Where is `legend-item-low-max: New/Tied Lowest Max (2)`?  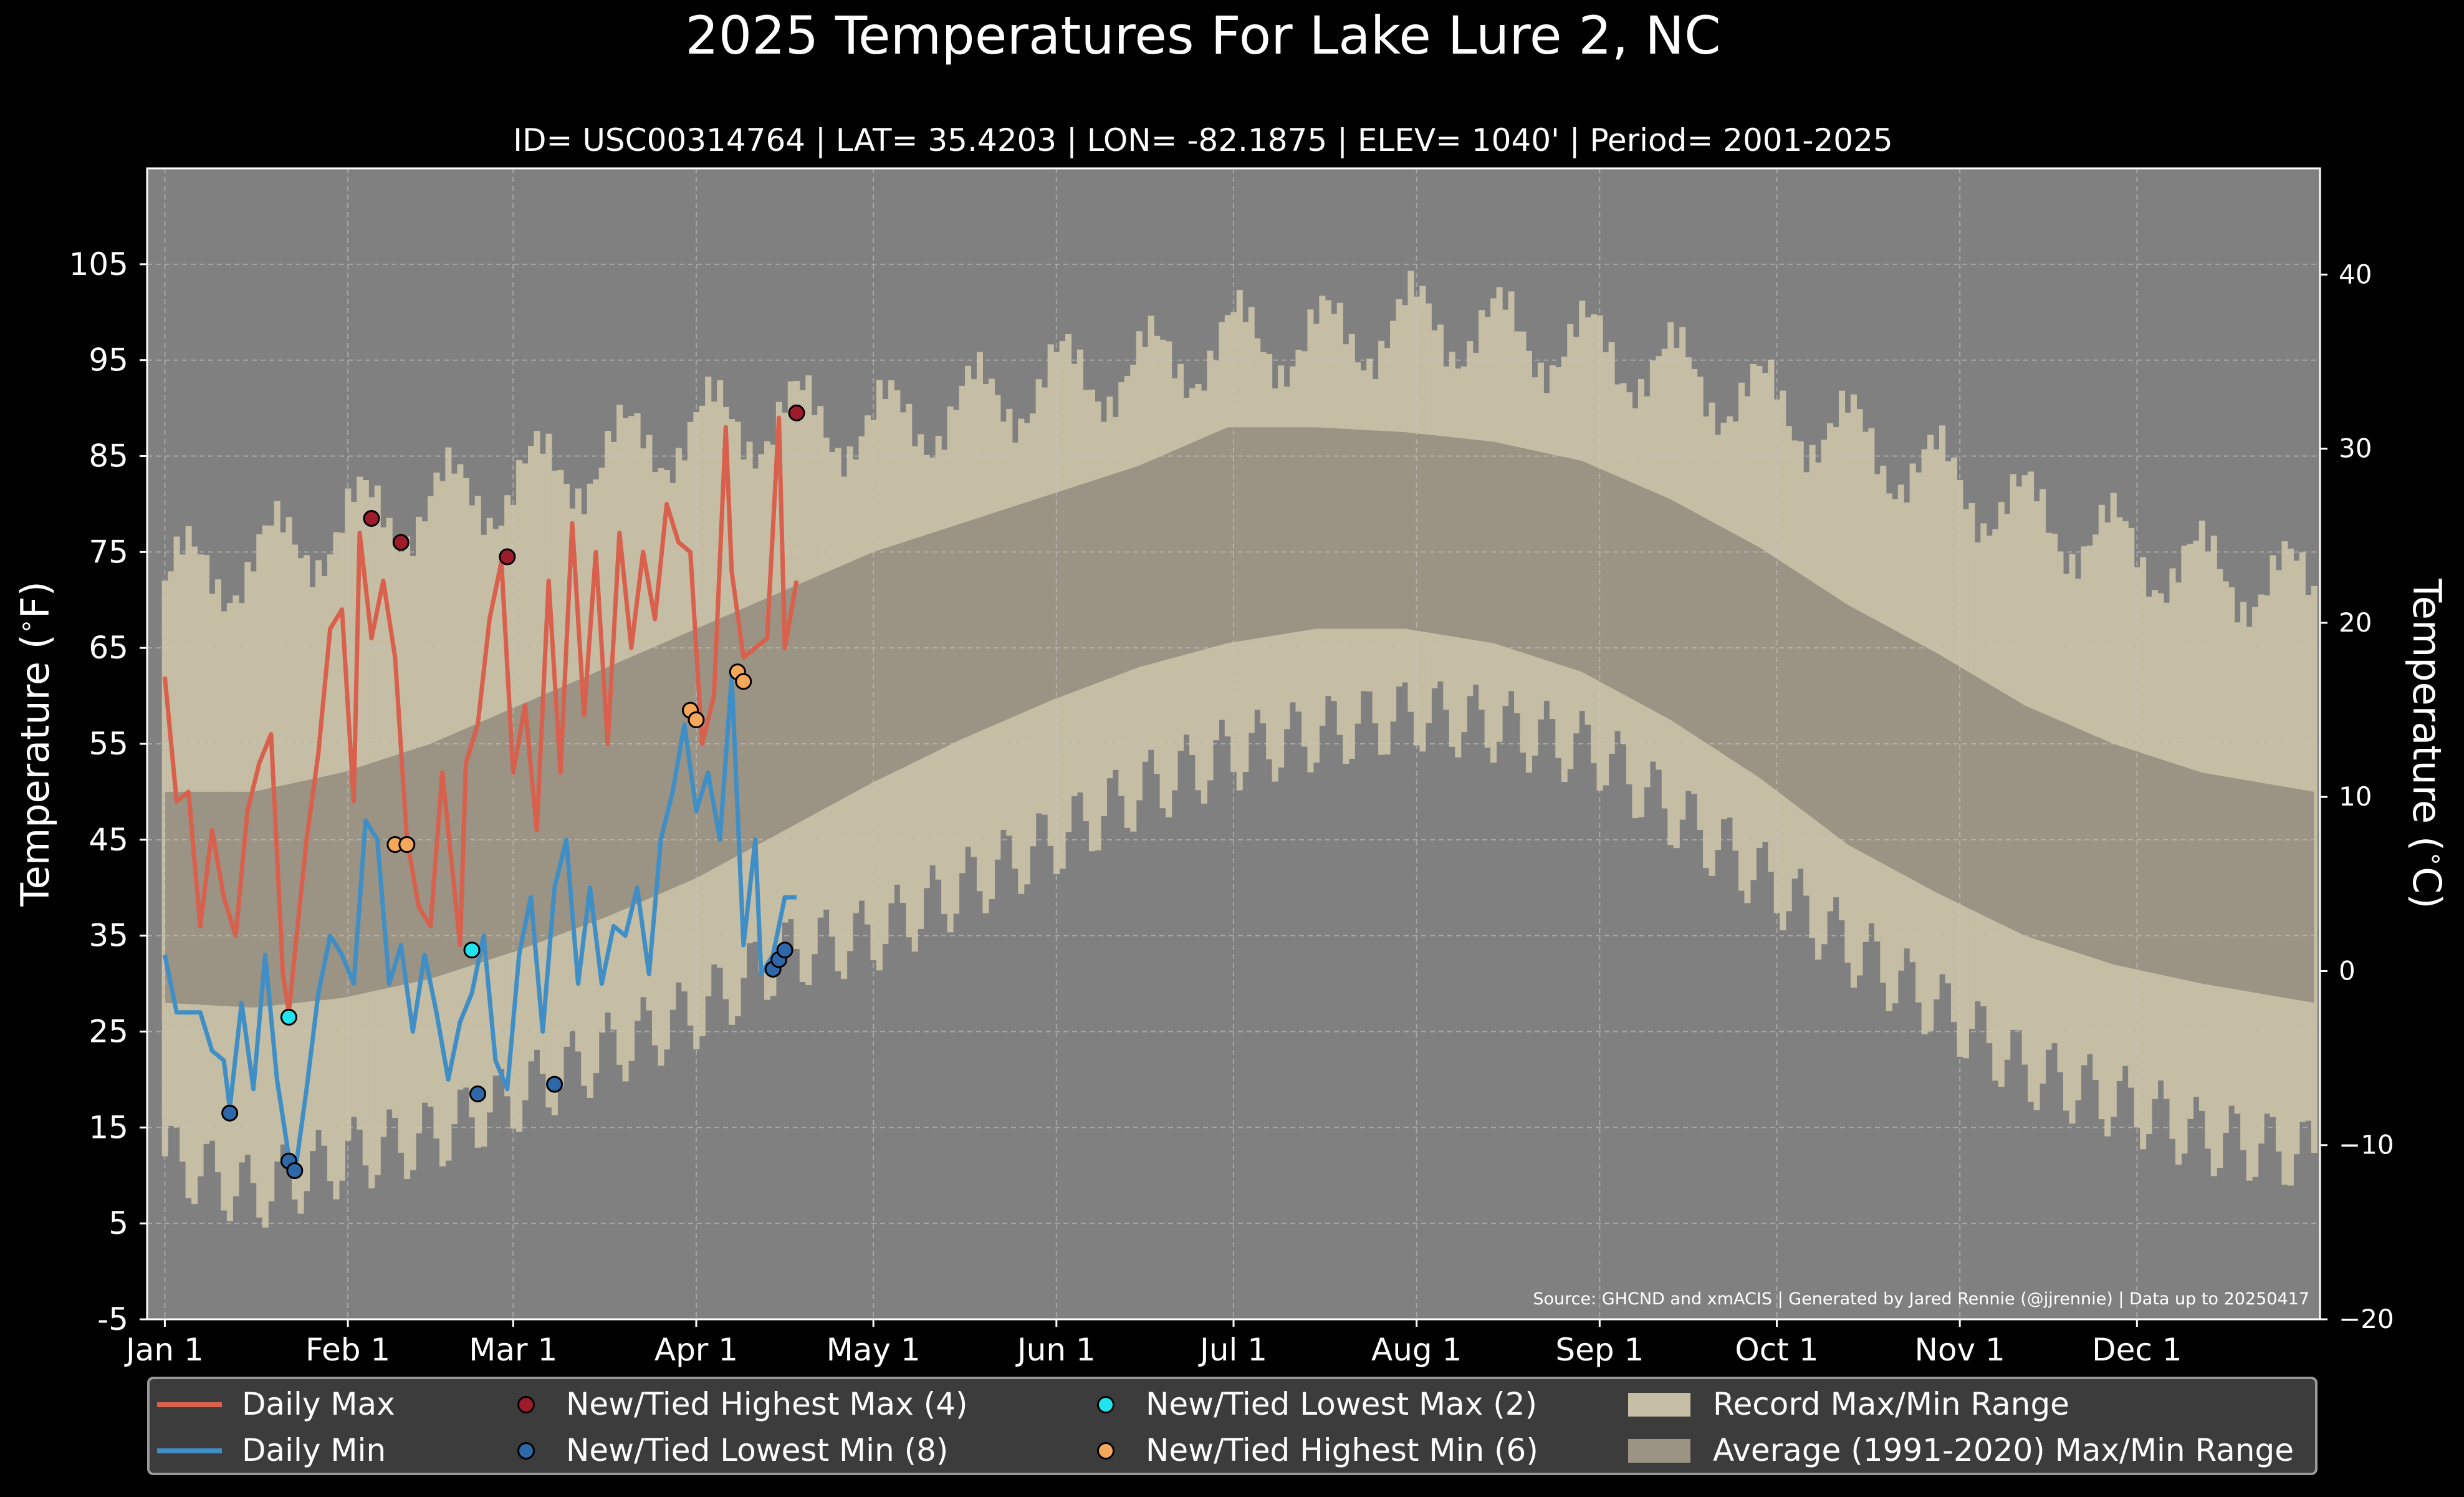 legend-item-low-max: New/Tied Lowest Max (2) is located at coordinates (1295, 1404).